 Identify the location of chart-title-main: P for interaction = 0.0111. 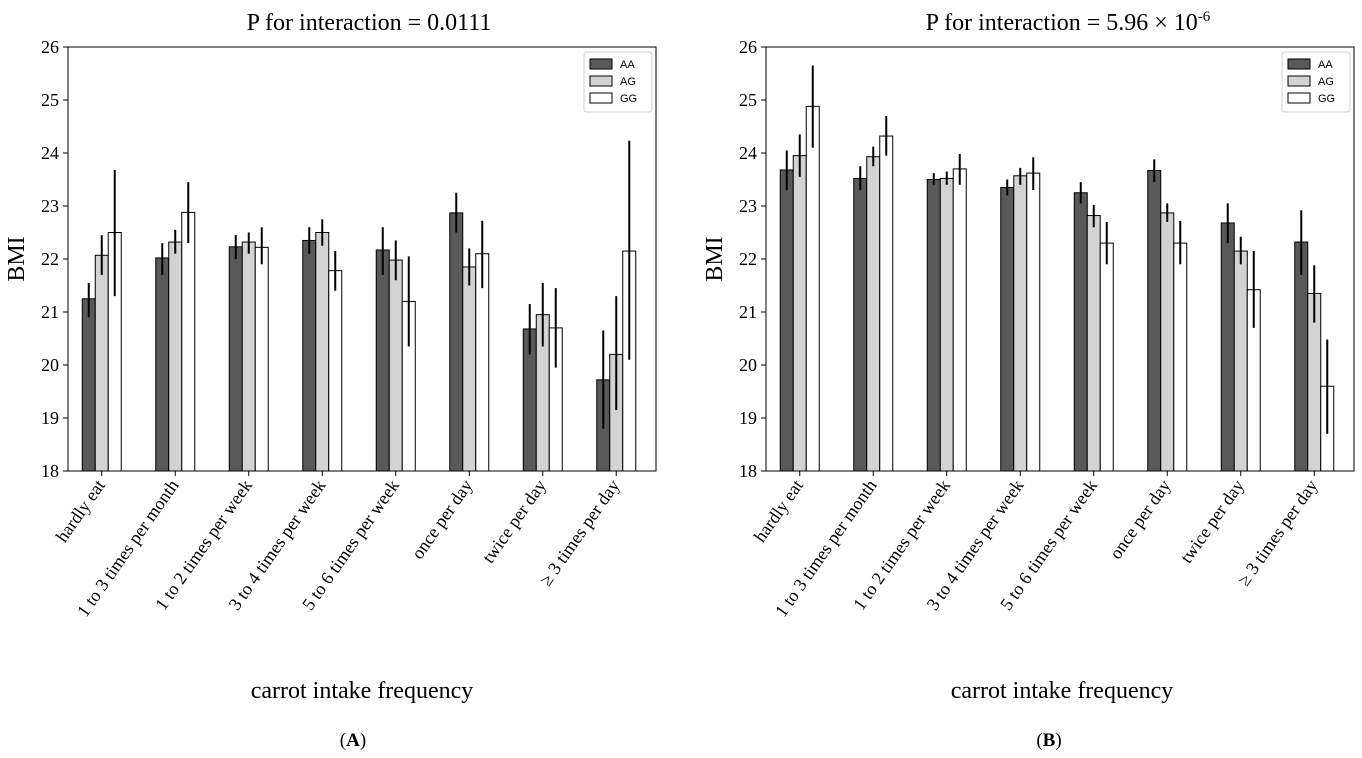
(369, 23).